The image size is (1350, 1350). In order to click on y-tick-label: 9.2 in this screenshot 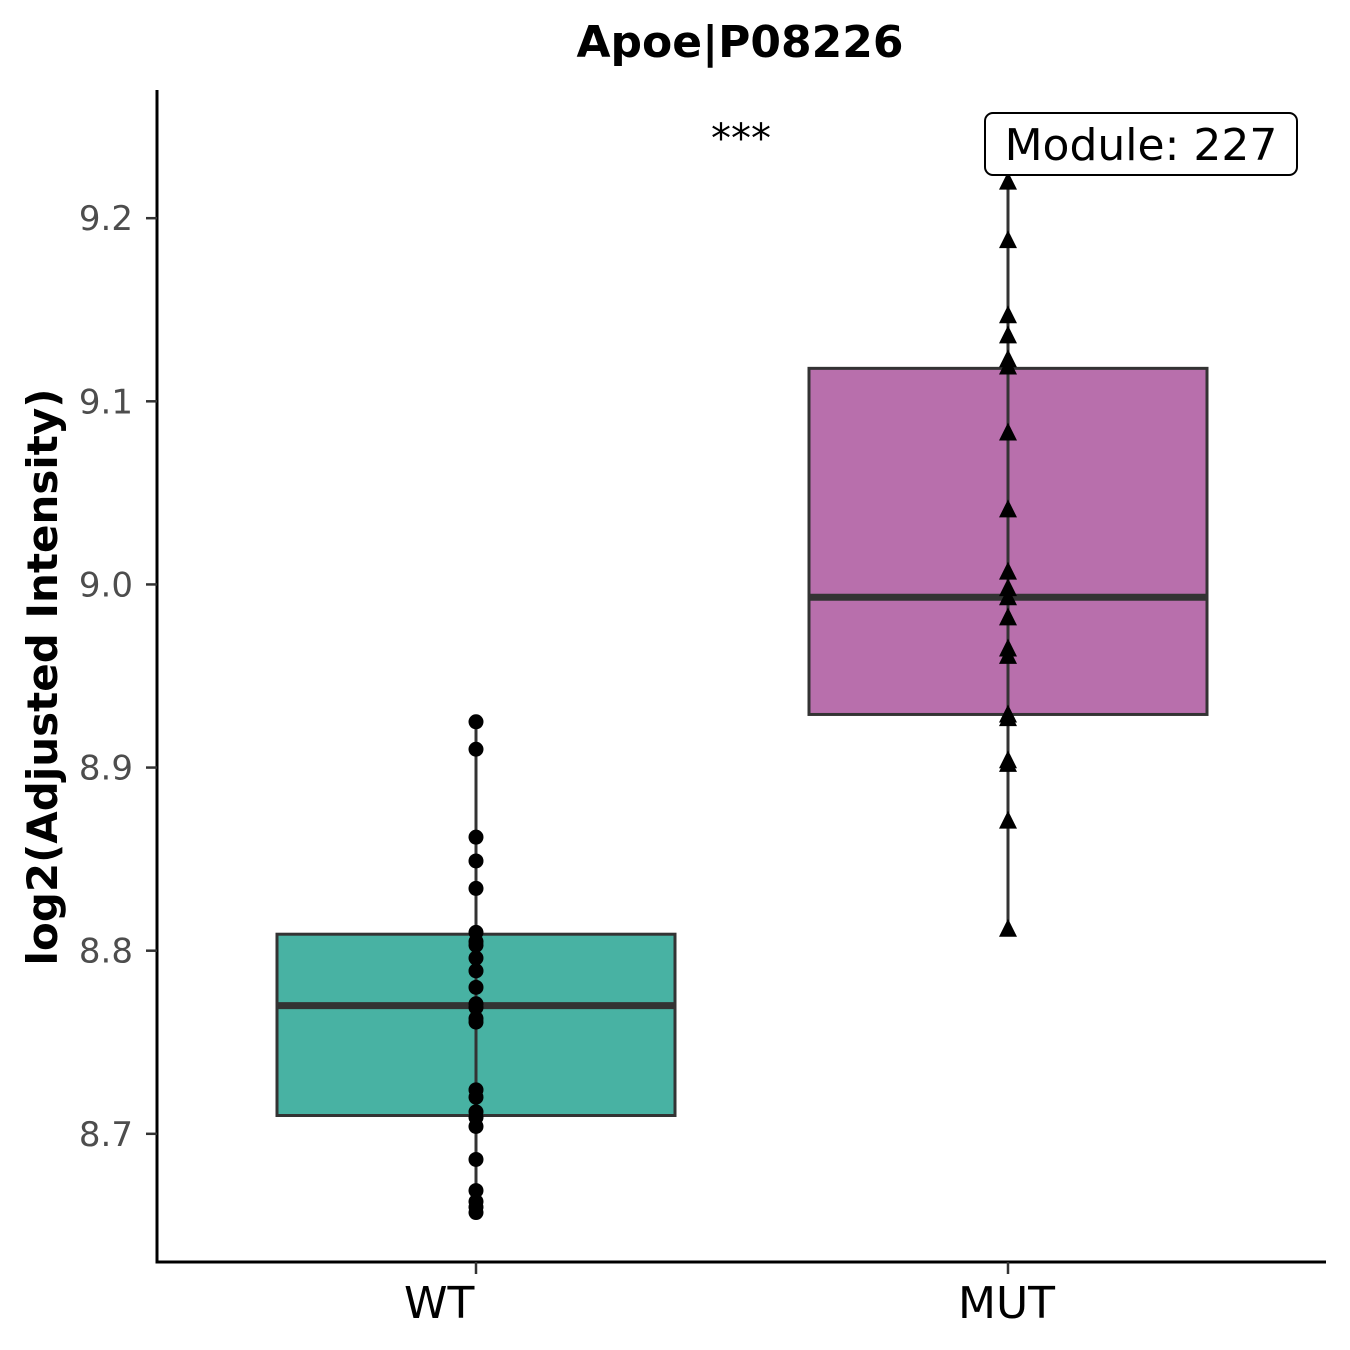, I will do `click(106, 219)`.